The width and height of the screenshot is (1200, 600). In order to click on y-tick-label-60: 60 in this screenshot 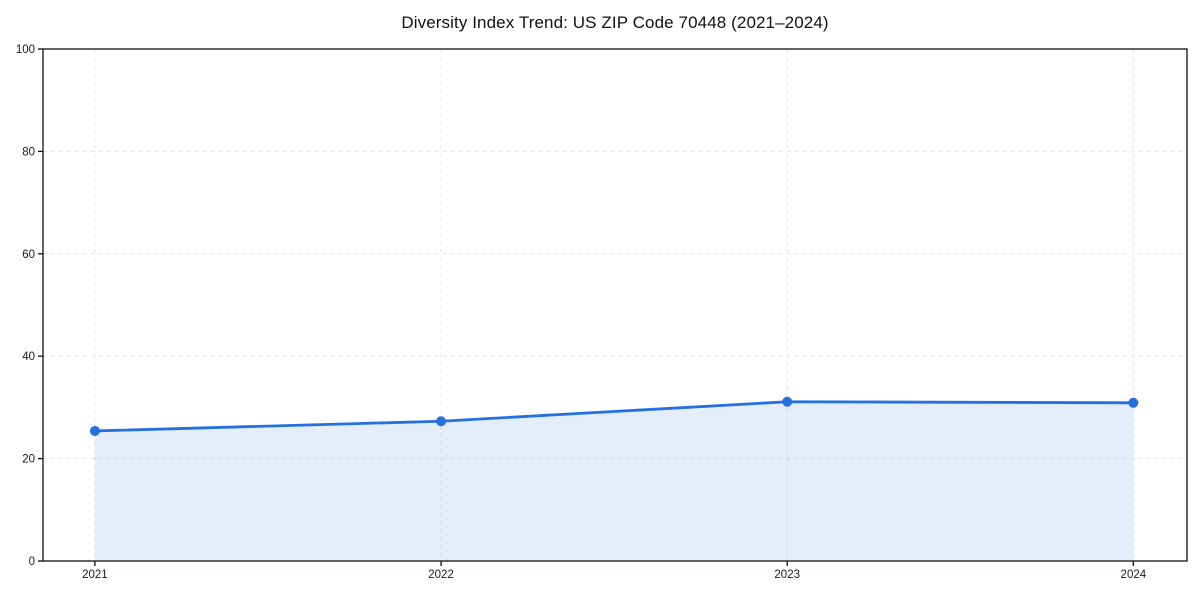, I will do `click(28, 255)`.